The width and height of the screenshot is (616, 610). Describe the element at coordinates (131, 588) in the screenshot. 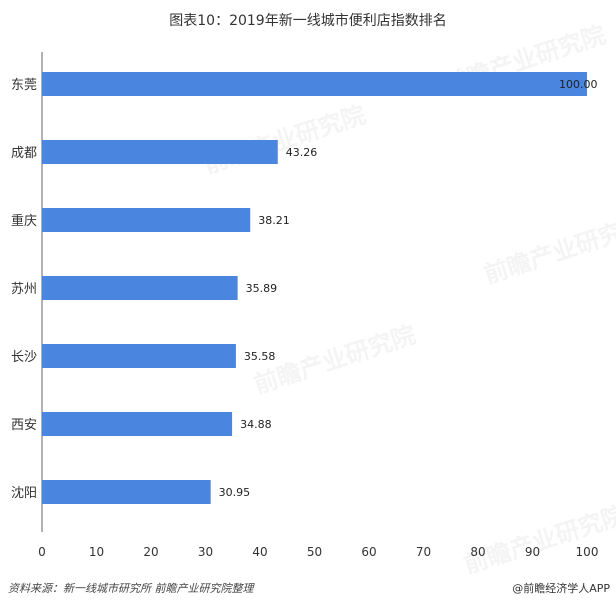

I see `source-note: 资料来源：新一线城市研究所 前瞻产业研究院整理` at that location.